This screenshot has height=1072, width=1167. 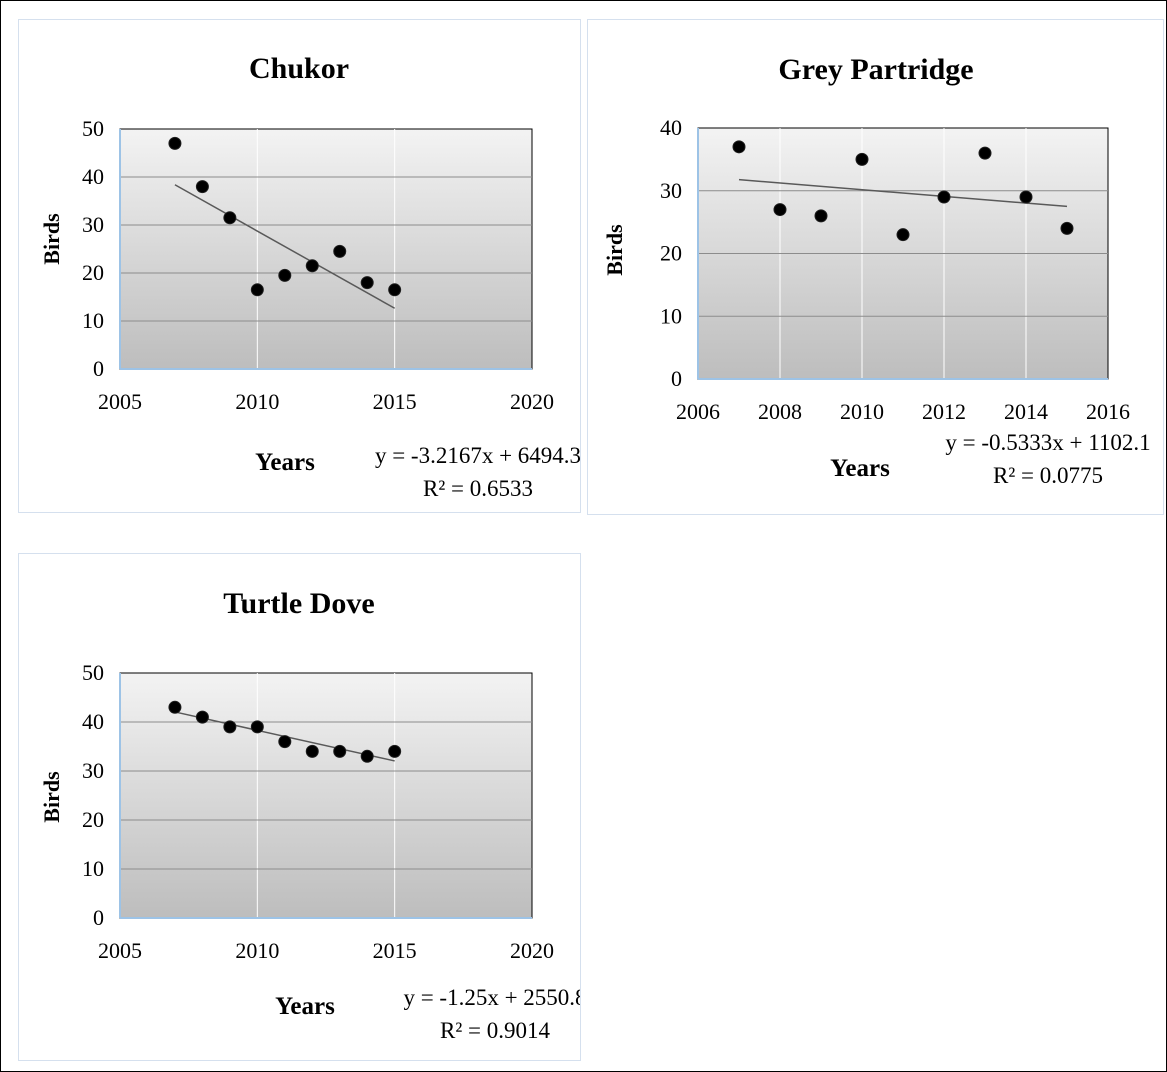 I want to click on r-squared: R² = 0.9014, so click(x=495, y=1030).